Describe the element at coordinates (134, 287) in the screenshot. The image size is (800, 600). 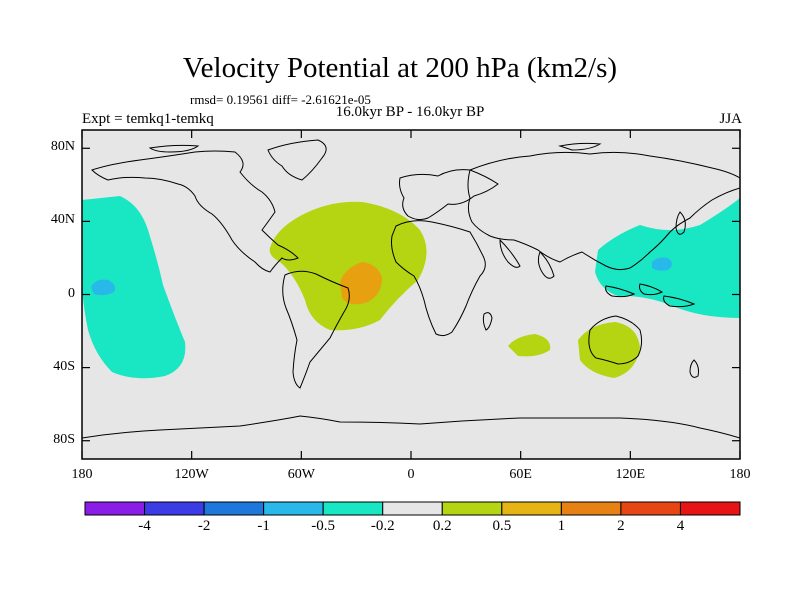
I see `eastern-pacific-negative-region` at that location.